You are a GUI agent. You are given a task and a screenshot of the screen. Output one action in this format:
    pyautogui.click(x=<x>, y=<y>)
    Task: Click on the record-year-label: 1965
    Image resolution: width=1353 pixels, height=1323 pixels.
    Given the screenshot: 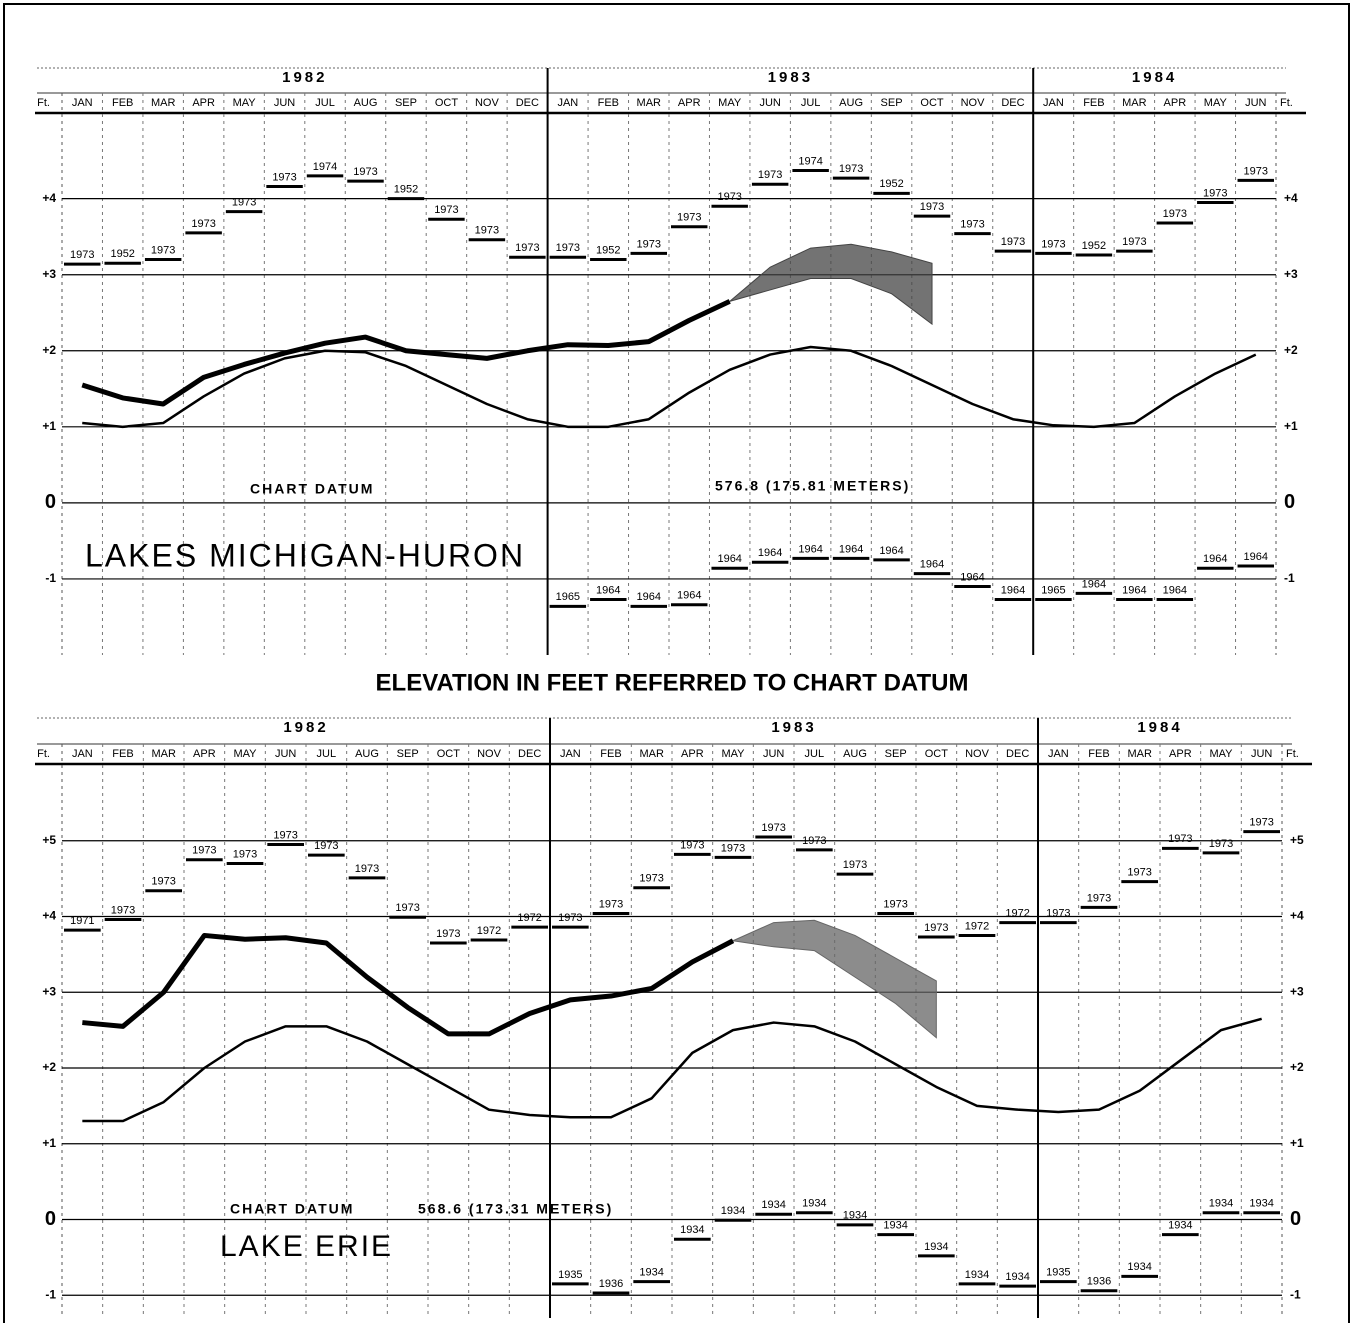 What is the action you would take?
    pyautogui.click(x=1053, y=590)
    